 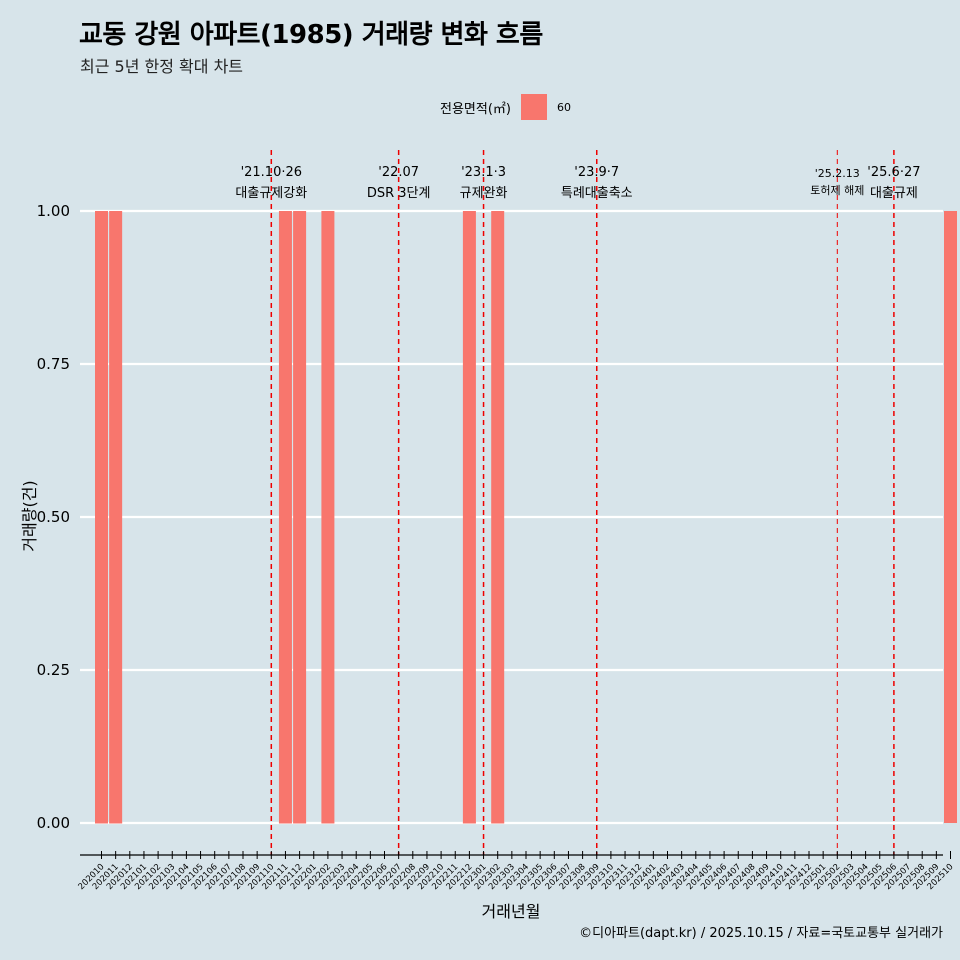 What do you see at coordinates (53, 670) in the screenshot?
I see `y-tick-label: 0.25` at bounding box center [53, 670].